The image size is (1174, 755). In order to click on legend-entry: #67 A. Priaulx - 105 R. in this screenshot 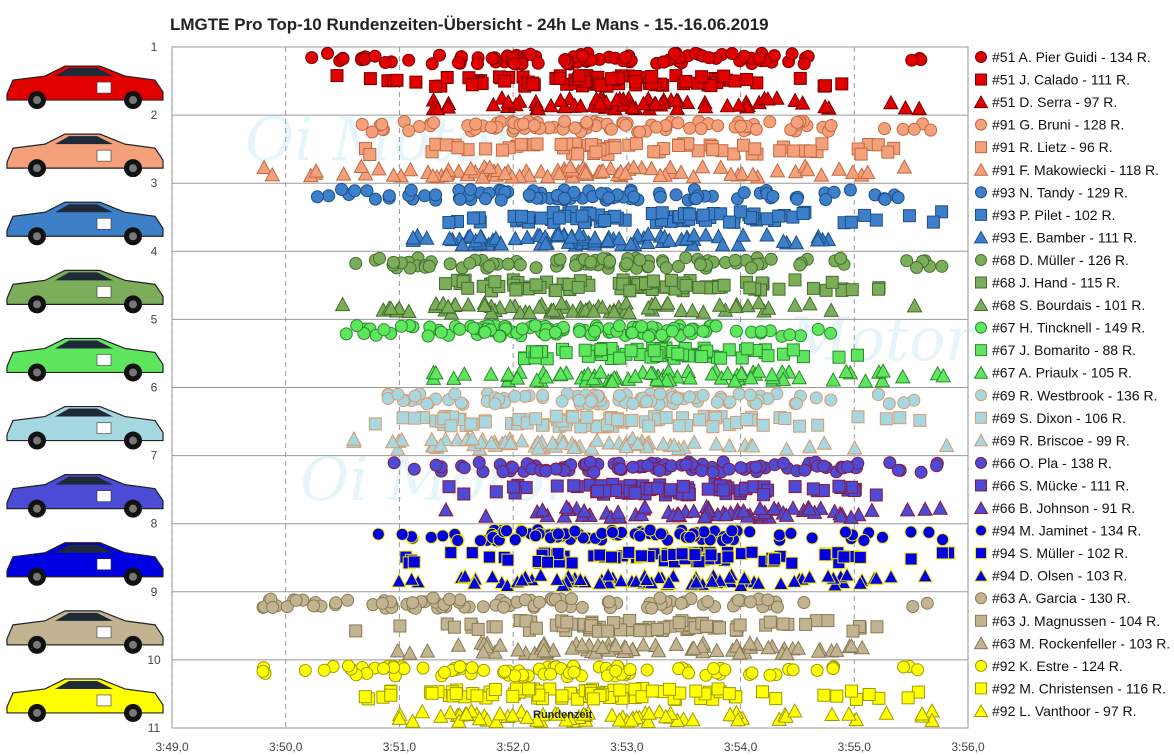, I will do `click(1052, 373)`.